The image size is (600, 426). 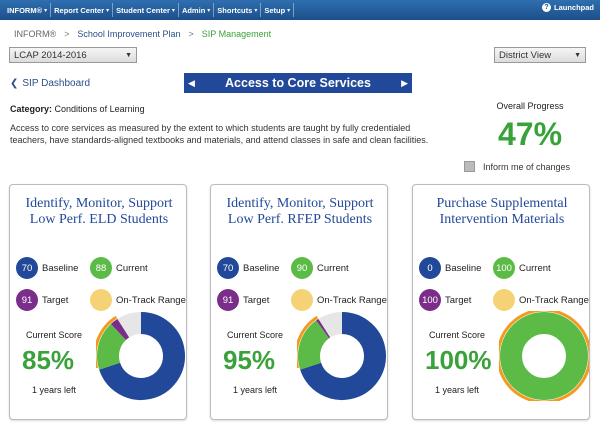 I want to click on next-arrow-icon: ▶, so click(x=404, y=82).